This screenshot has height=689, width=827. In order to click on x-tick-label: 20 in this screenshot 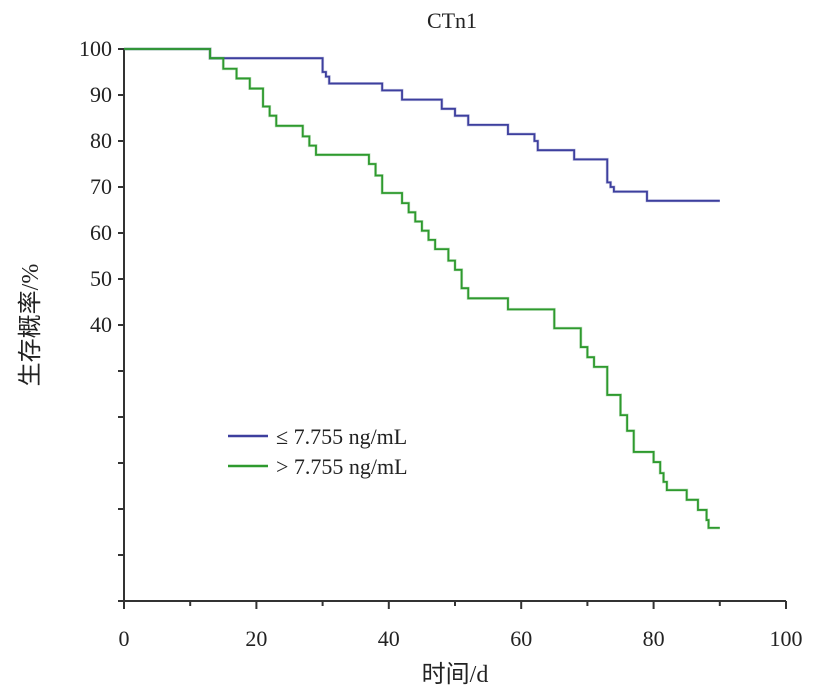, I will do `click(256, 638)`.